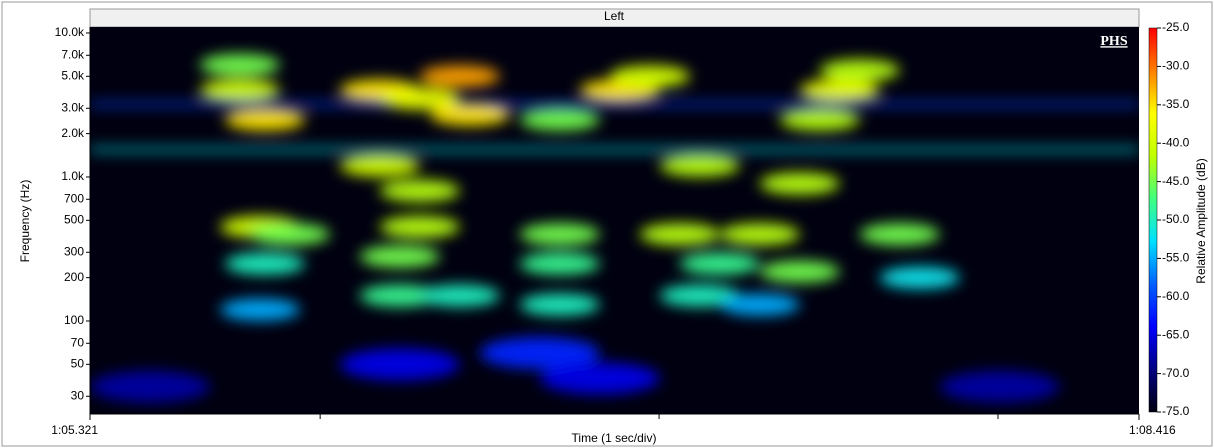 The image size is (1214, 448). Describe the element at coordinates (74, 320) in the screenshot. I see `y-tick-label: 100` at that location.